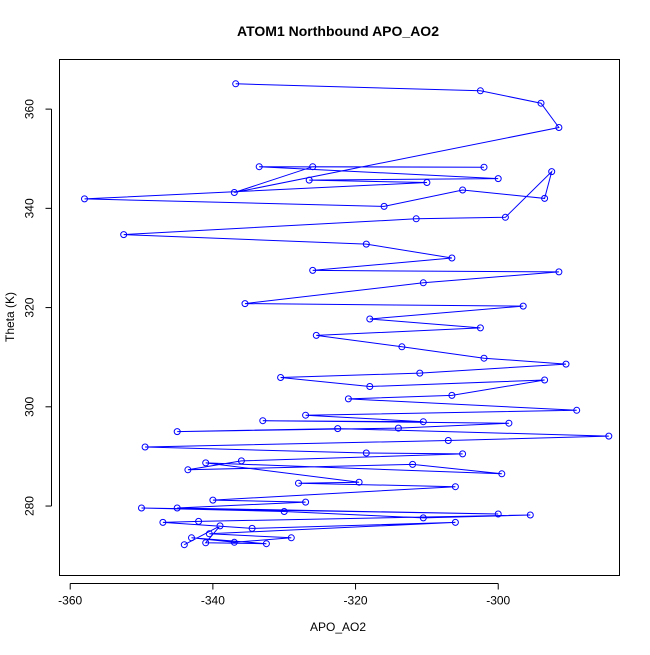 This screenshot has width=650, height=655. Describe the element at coordinates (10, 317) in the screenshot. I see `y-axis-label: Theta (K)` at that location.